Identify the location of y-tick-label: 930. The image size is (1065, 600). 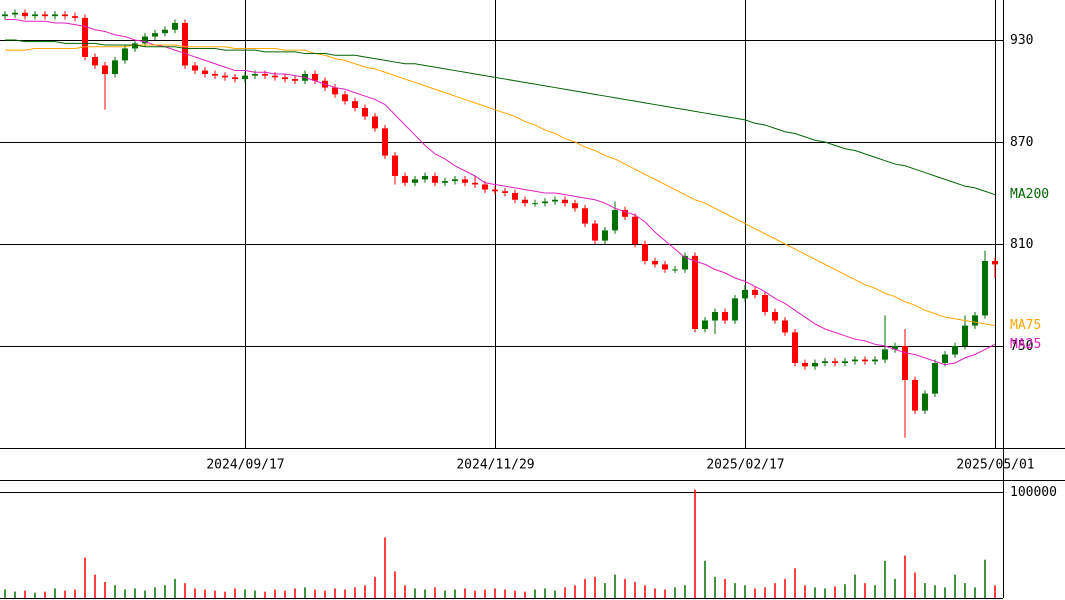
(1021, 40).